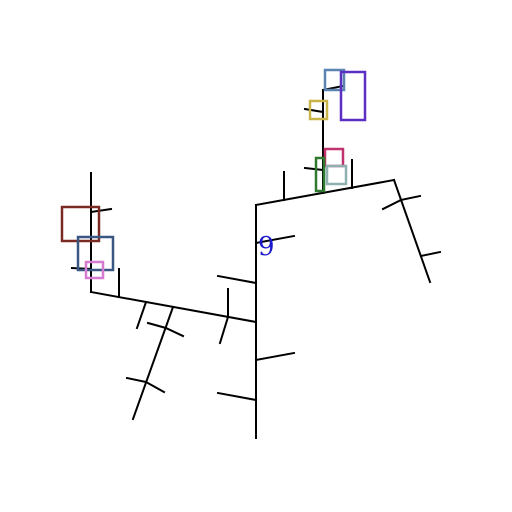 This screenshot has height=512, width=512. I want to click on highlight-box-pink, so click(94, 270).